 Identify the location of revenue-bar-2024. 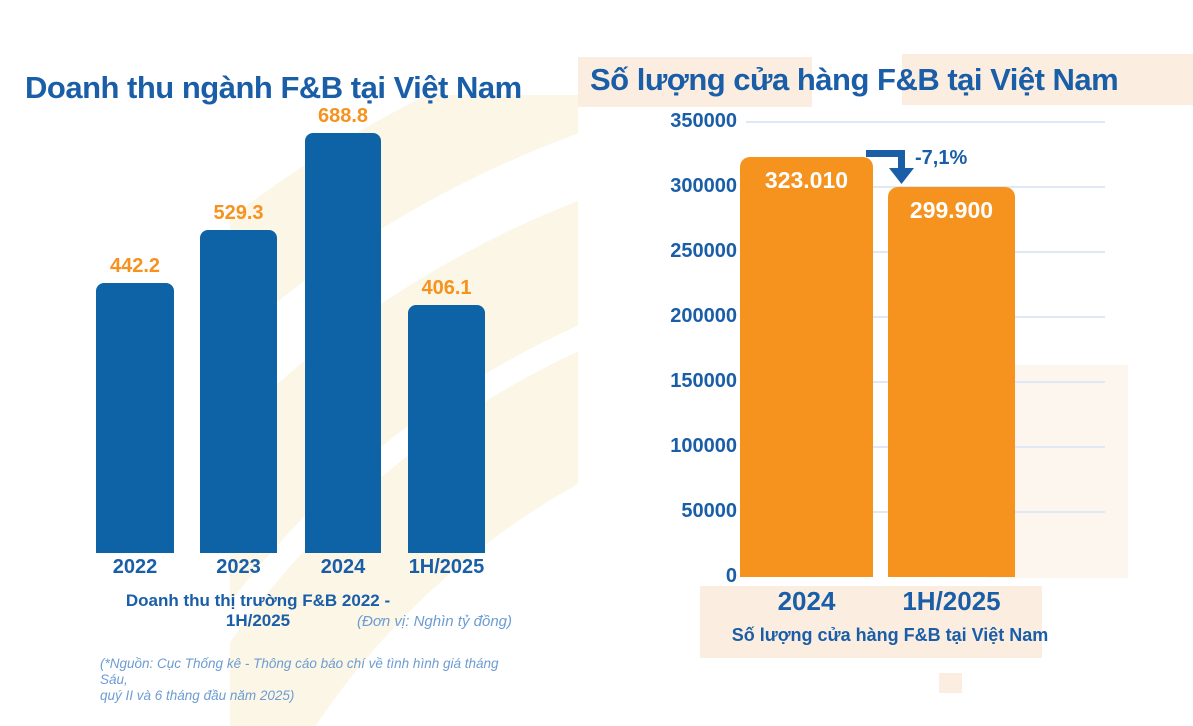
(343, 343).